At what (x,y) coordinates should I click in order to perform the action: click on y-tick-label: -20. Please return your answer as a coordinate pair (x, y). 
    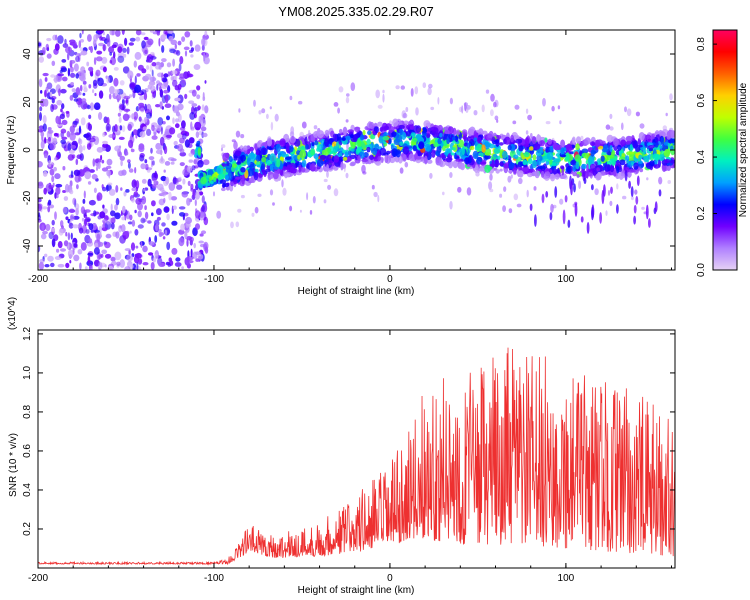
    Looking at the image, I should click on (27, 197).